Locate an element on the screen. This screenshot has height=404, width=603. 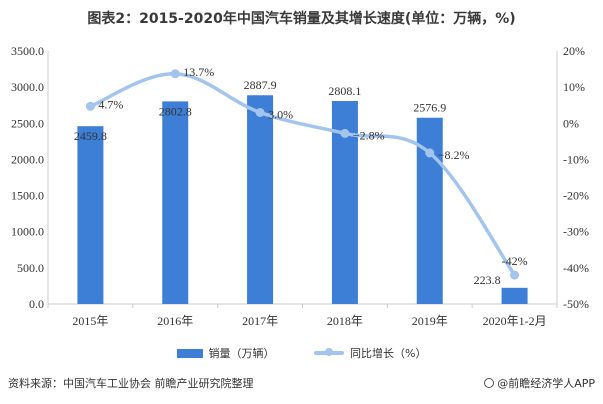
x-tick-label: 2018年 is located at coordinates (345, 321).